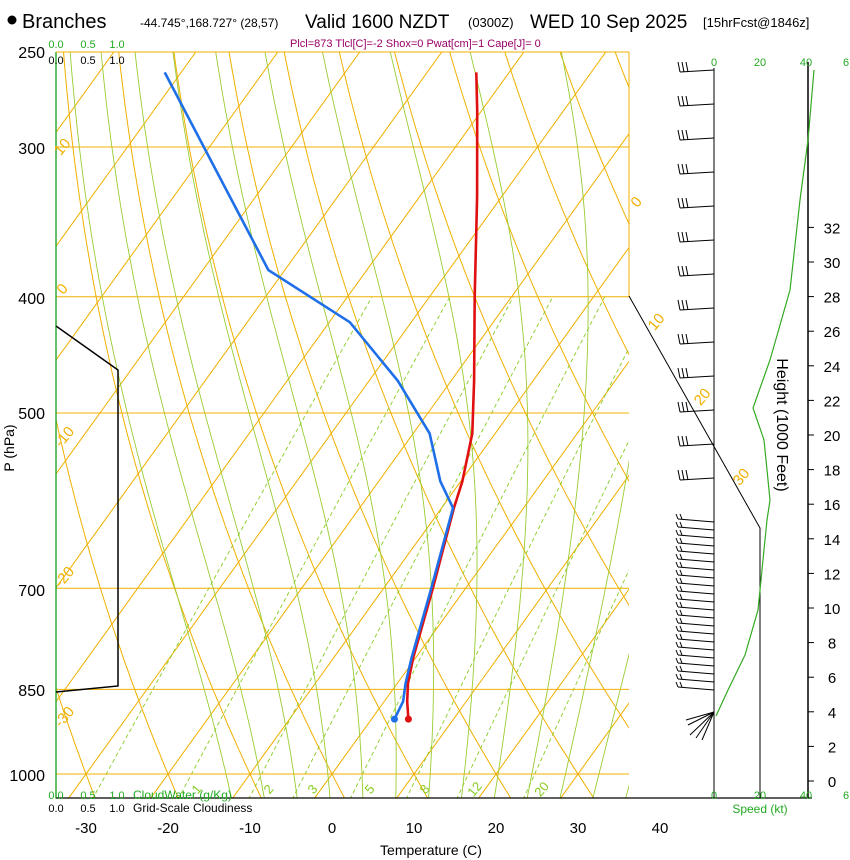  What do you see at coordinates (636, 201) in the screenshot?
I see `isotherm-label: 0` at bounding box center [636, 201].